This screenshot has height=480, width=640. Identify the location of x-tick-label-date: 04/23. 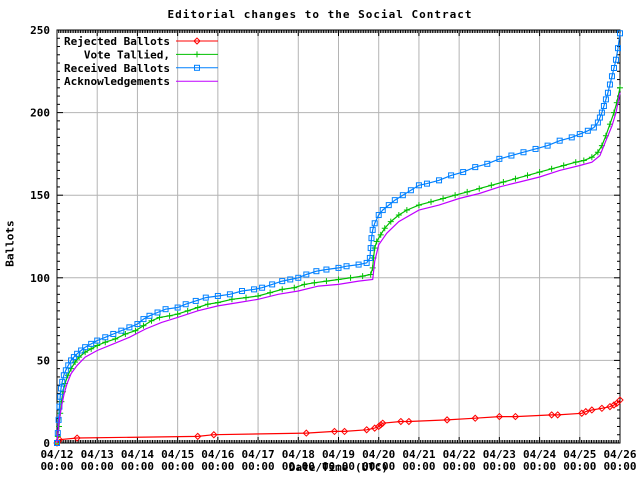
(499, 454).